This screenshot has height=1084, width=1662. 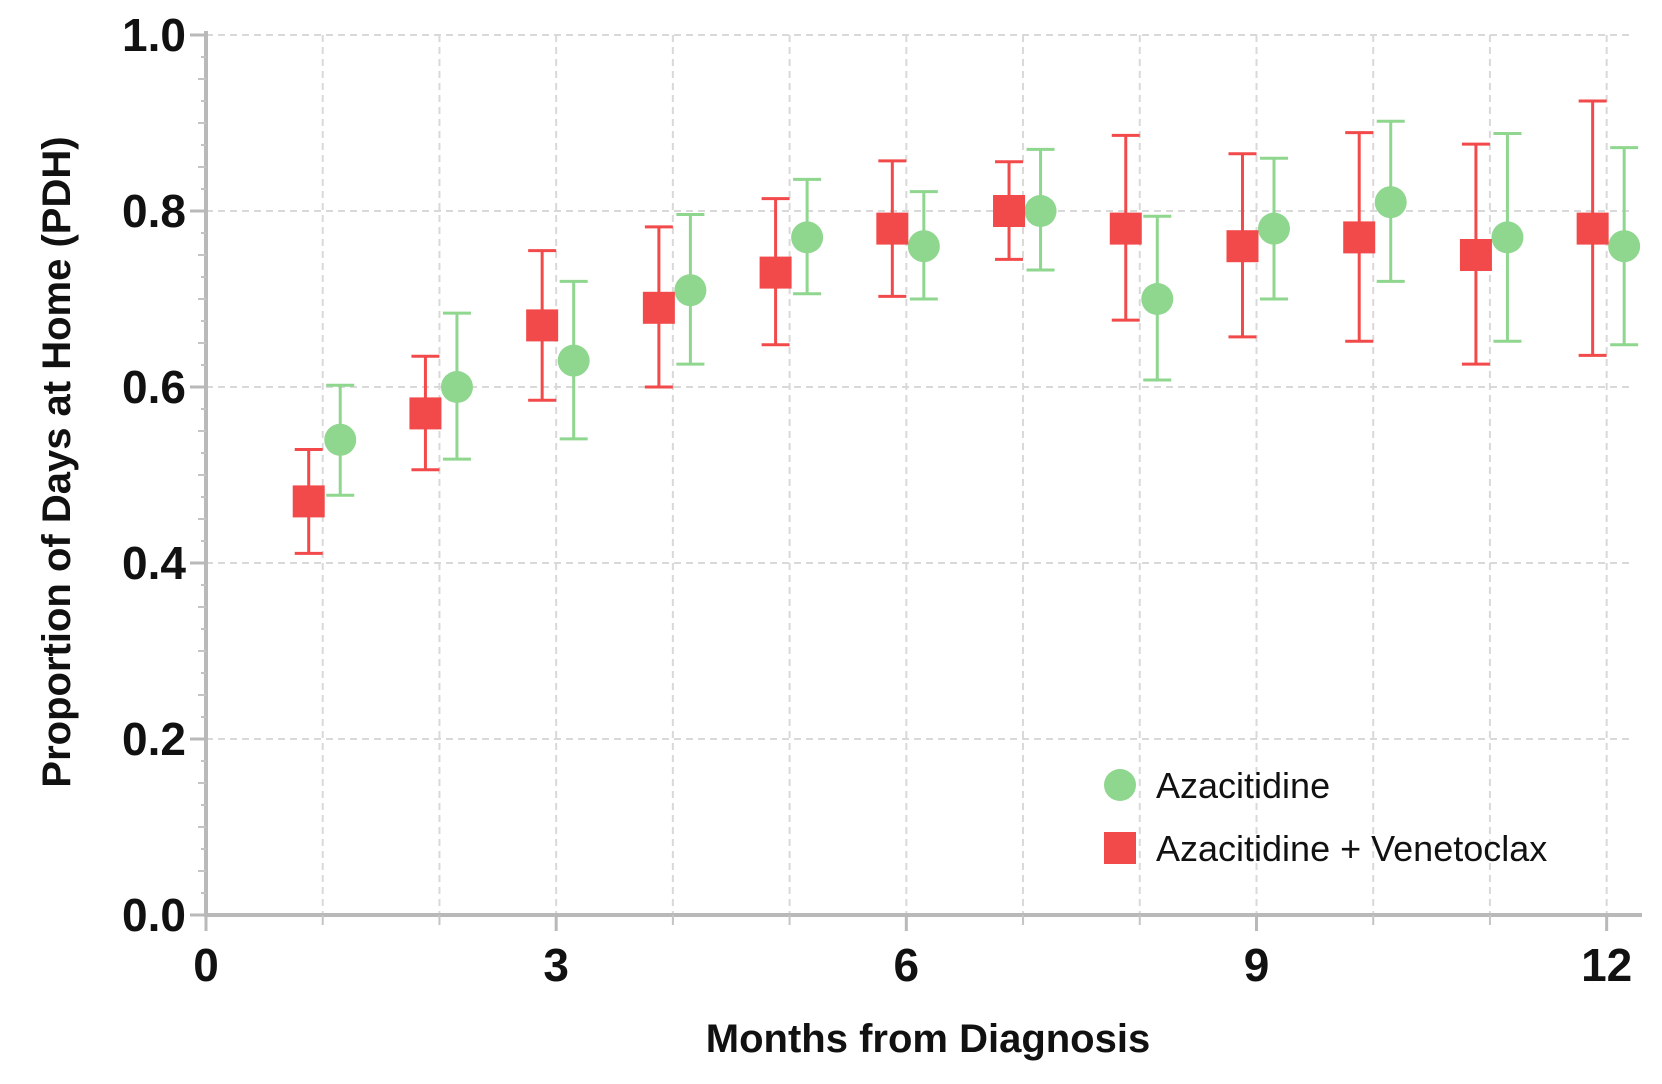 I want to click on y-tick-label: 0.4, so click(x=154, y=563).